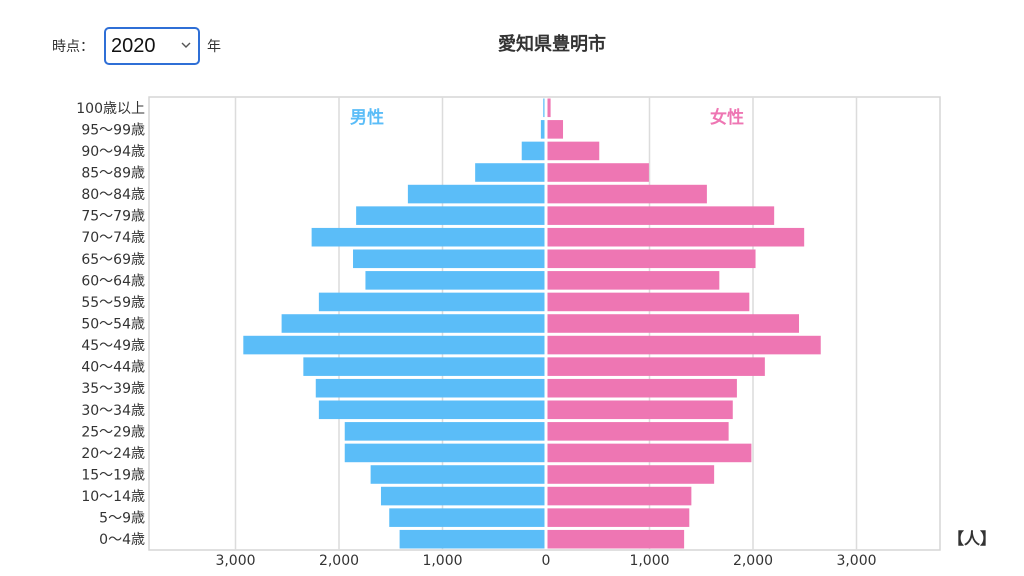 The width and height of the screenshot is (1024, 576). What do you see at coordinates (113, 238) in the screenshot?
I see `age-group-label: 70〜74歳` at bounding box center [113, 238].